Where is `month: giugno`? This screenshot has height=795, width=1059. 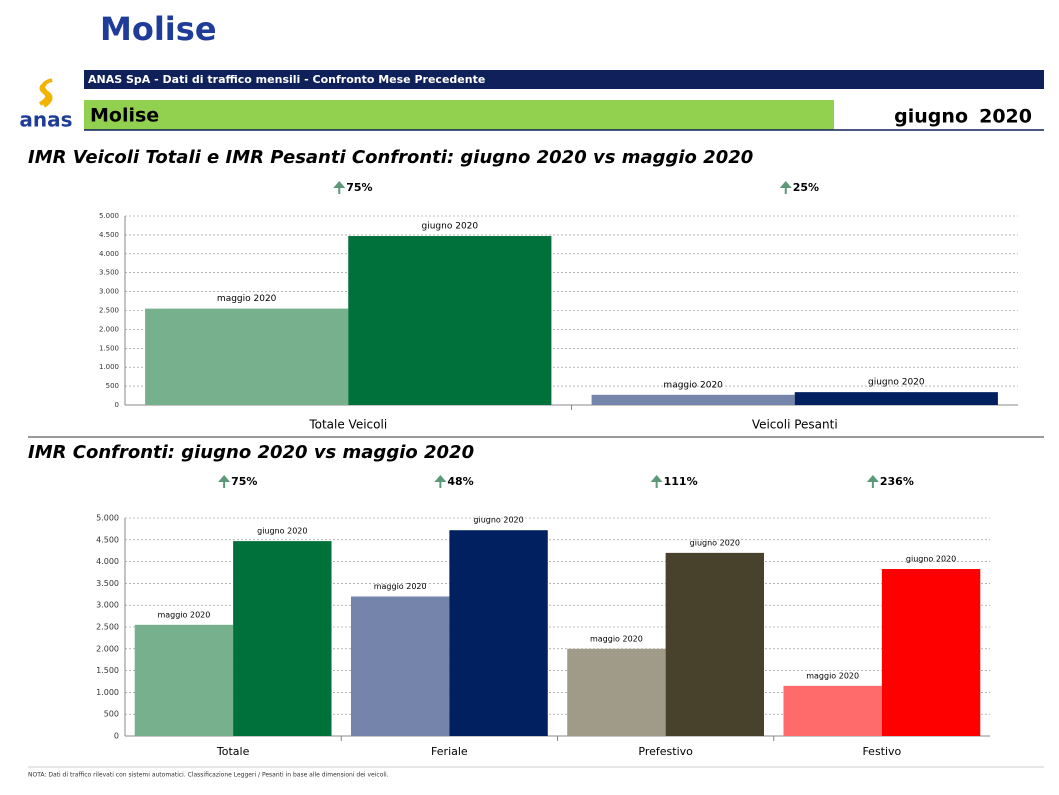 month: giugno is located at coordinates (931, 117).